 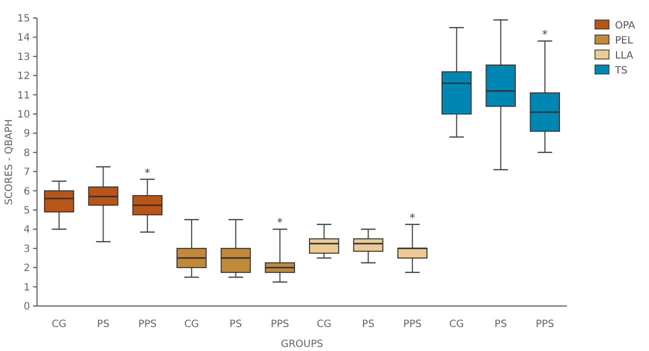 What do you see at coordinates (27, 288) in the screenshot?
I see `y-tick-label: 1` at bounding box center [27, 288].